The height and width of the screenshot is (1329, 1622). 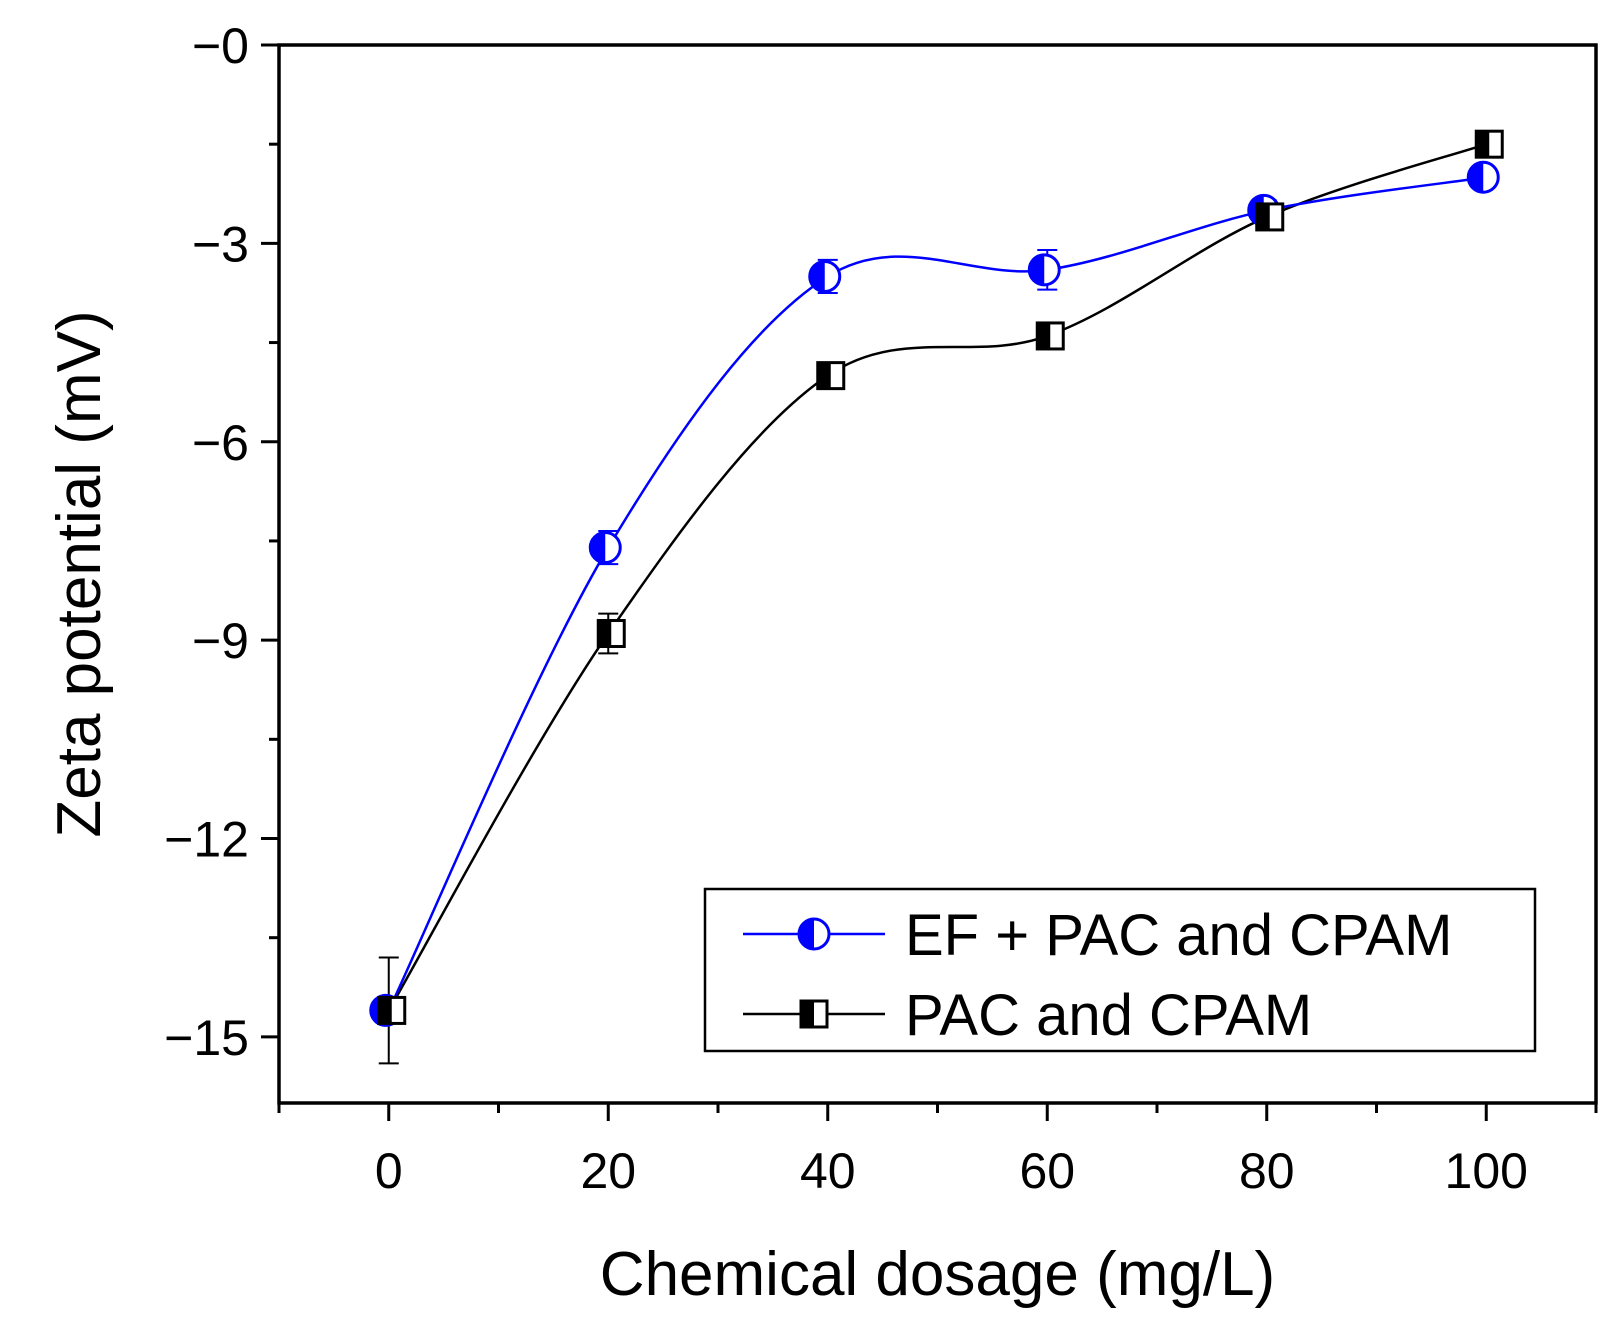 What do you see at coordinates (220, 443) in the screenshot?
I see `y-tick-label: −6` at bounding box center [220, 443].